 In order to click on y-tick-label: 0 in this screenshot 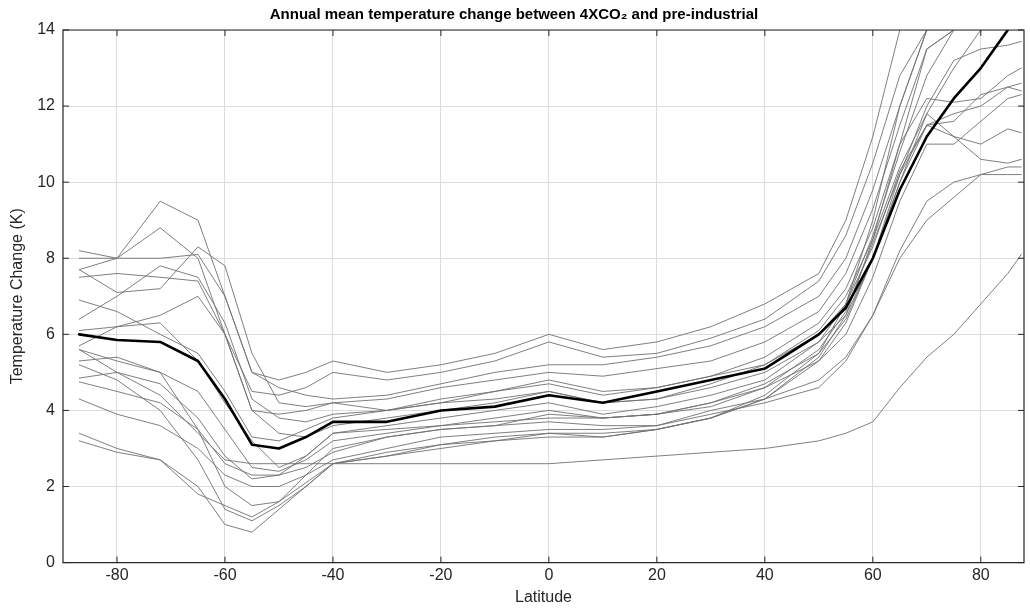, I will do `click(51, 562)`.